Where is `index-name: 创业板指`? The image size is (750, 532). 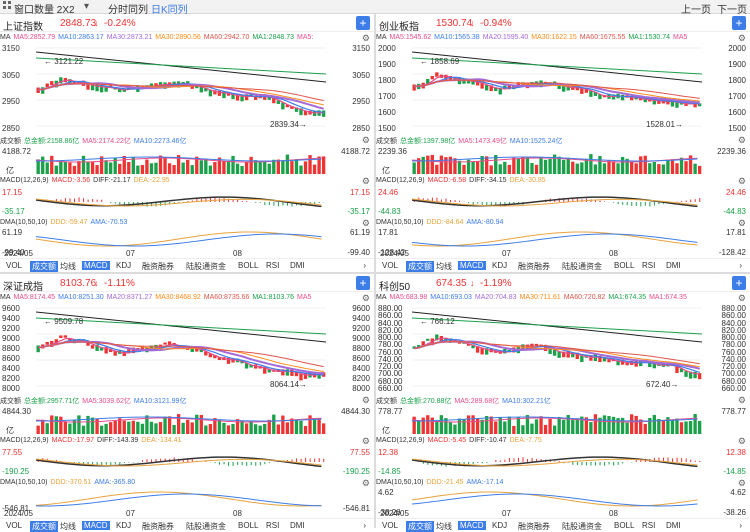 index-name: 创业板指 is located at coordinates (399, 25).